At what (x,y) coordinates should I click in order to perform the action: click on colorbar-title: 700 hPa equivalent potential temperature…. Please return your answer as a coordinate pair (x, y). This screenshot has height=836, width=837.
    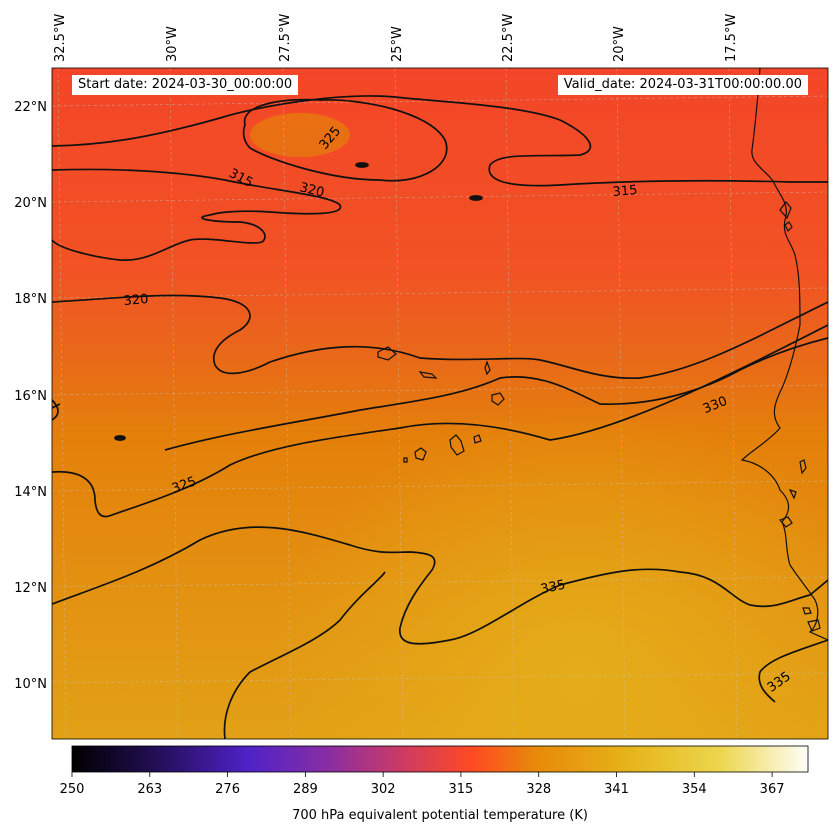
    Looking at the image, I should click on (440, 815).